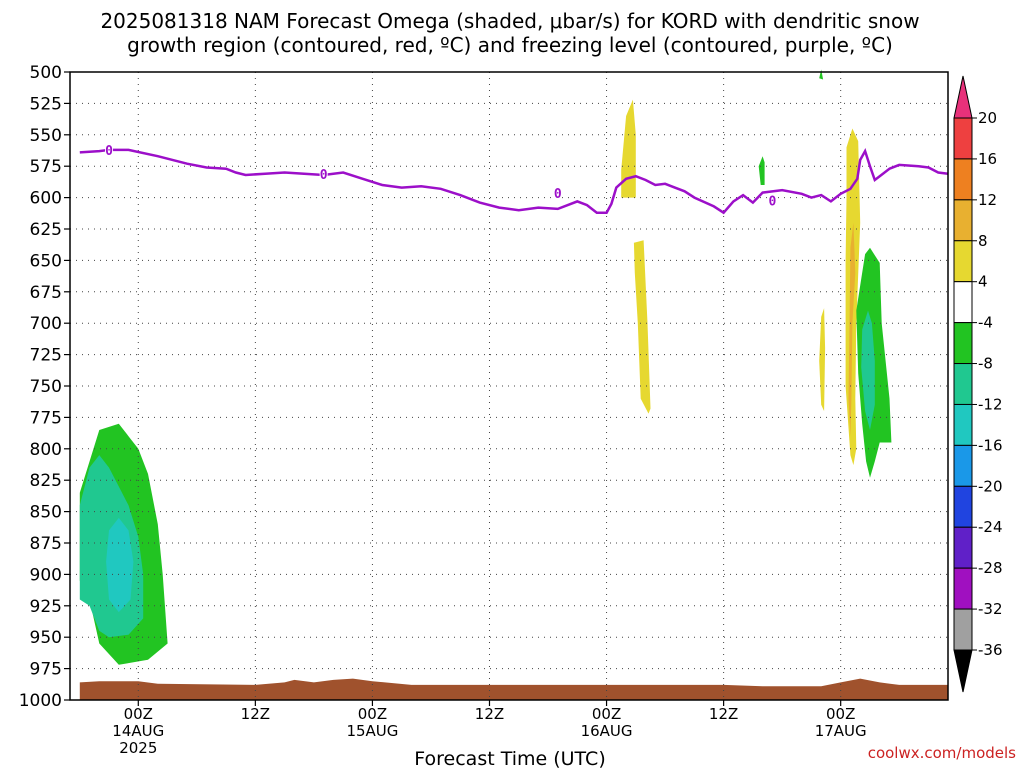  What do you see at coordinates (987, 200) in the screenshot?
I see `colorbar-label: 12` at bounding box center [987, 200].